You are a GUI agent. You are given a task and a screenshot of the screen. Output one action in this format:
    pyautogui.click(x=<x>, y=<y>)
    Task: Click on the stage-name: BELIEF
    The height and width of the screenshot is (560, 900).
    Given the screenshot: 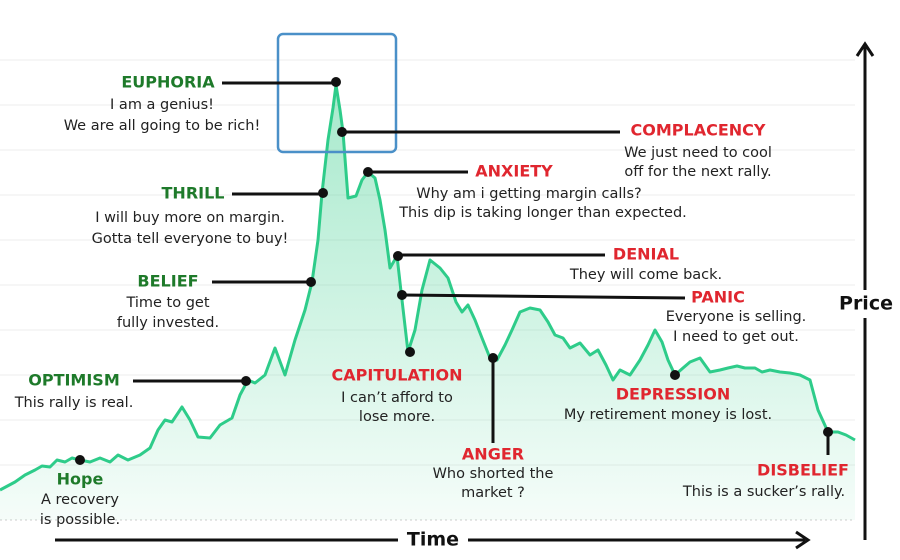 What is the action you would take?
    pyautogui.click(x=167, y=281)
    